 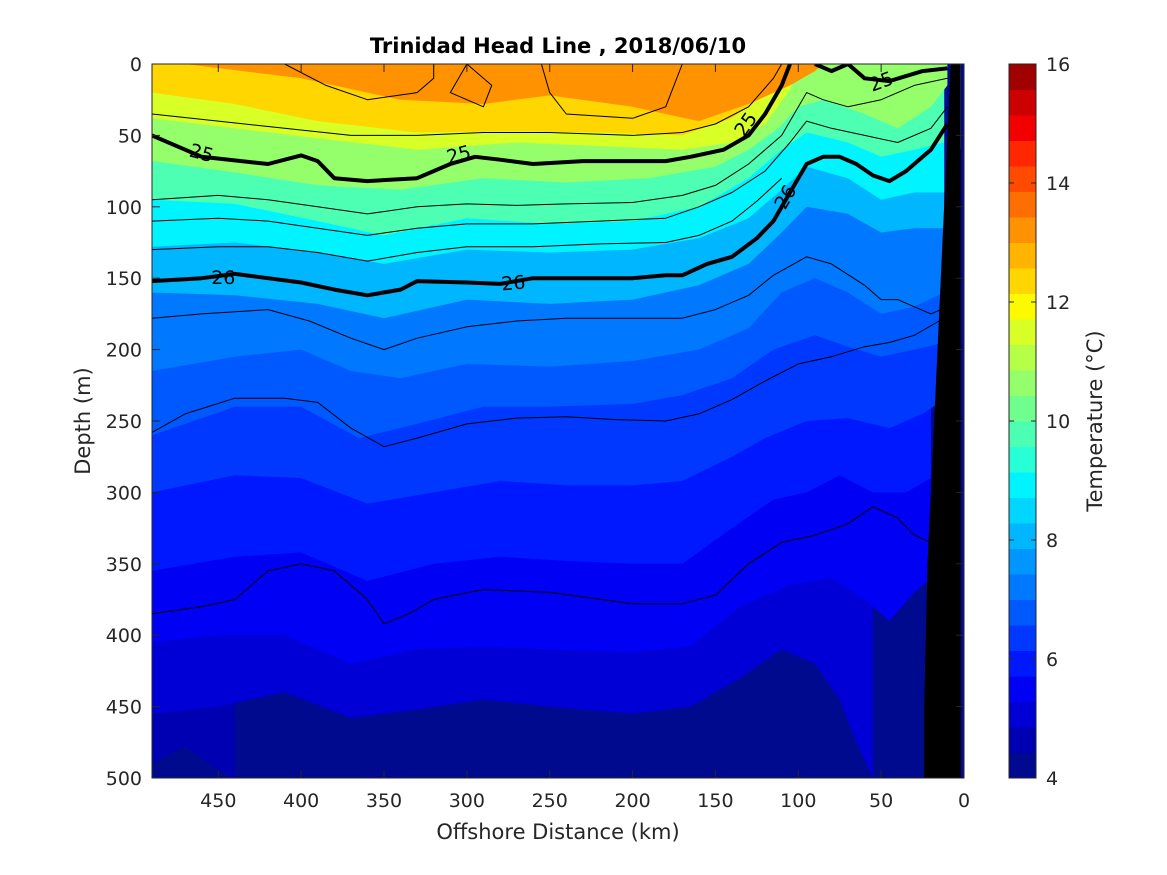 What do you see at coordinates (301, 801) in the screenshot?
I see `x-tick-label-400: 400` at bounding box center [301, 801].